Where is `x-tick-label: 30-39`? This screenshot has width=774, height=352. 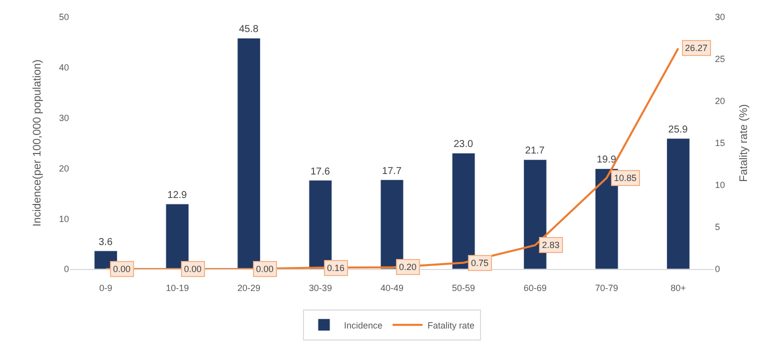 x-tick-label: 30-39 is located at coordinates (320, 287).